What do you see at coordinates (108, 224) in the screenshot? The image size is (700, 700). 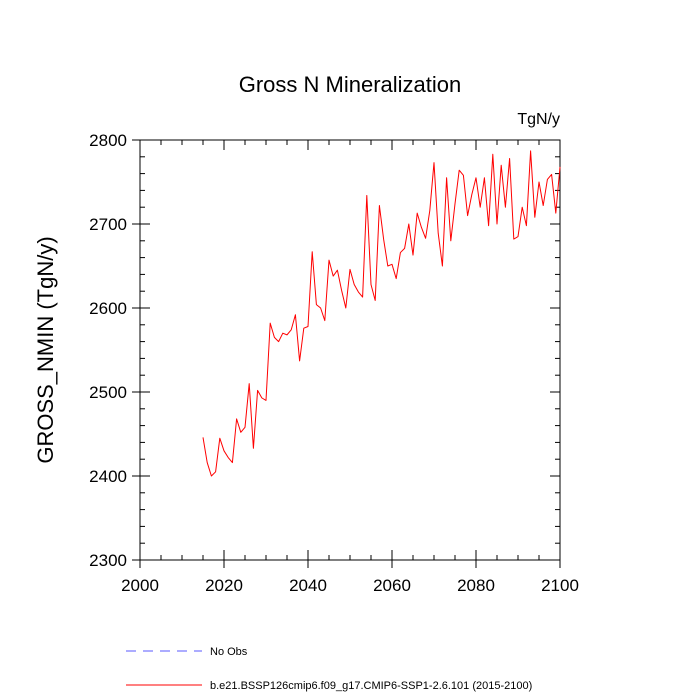 I see `y-tick-label: 2700` at bounding box center [108, 224].